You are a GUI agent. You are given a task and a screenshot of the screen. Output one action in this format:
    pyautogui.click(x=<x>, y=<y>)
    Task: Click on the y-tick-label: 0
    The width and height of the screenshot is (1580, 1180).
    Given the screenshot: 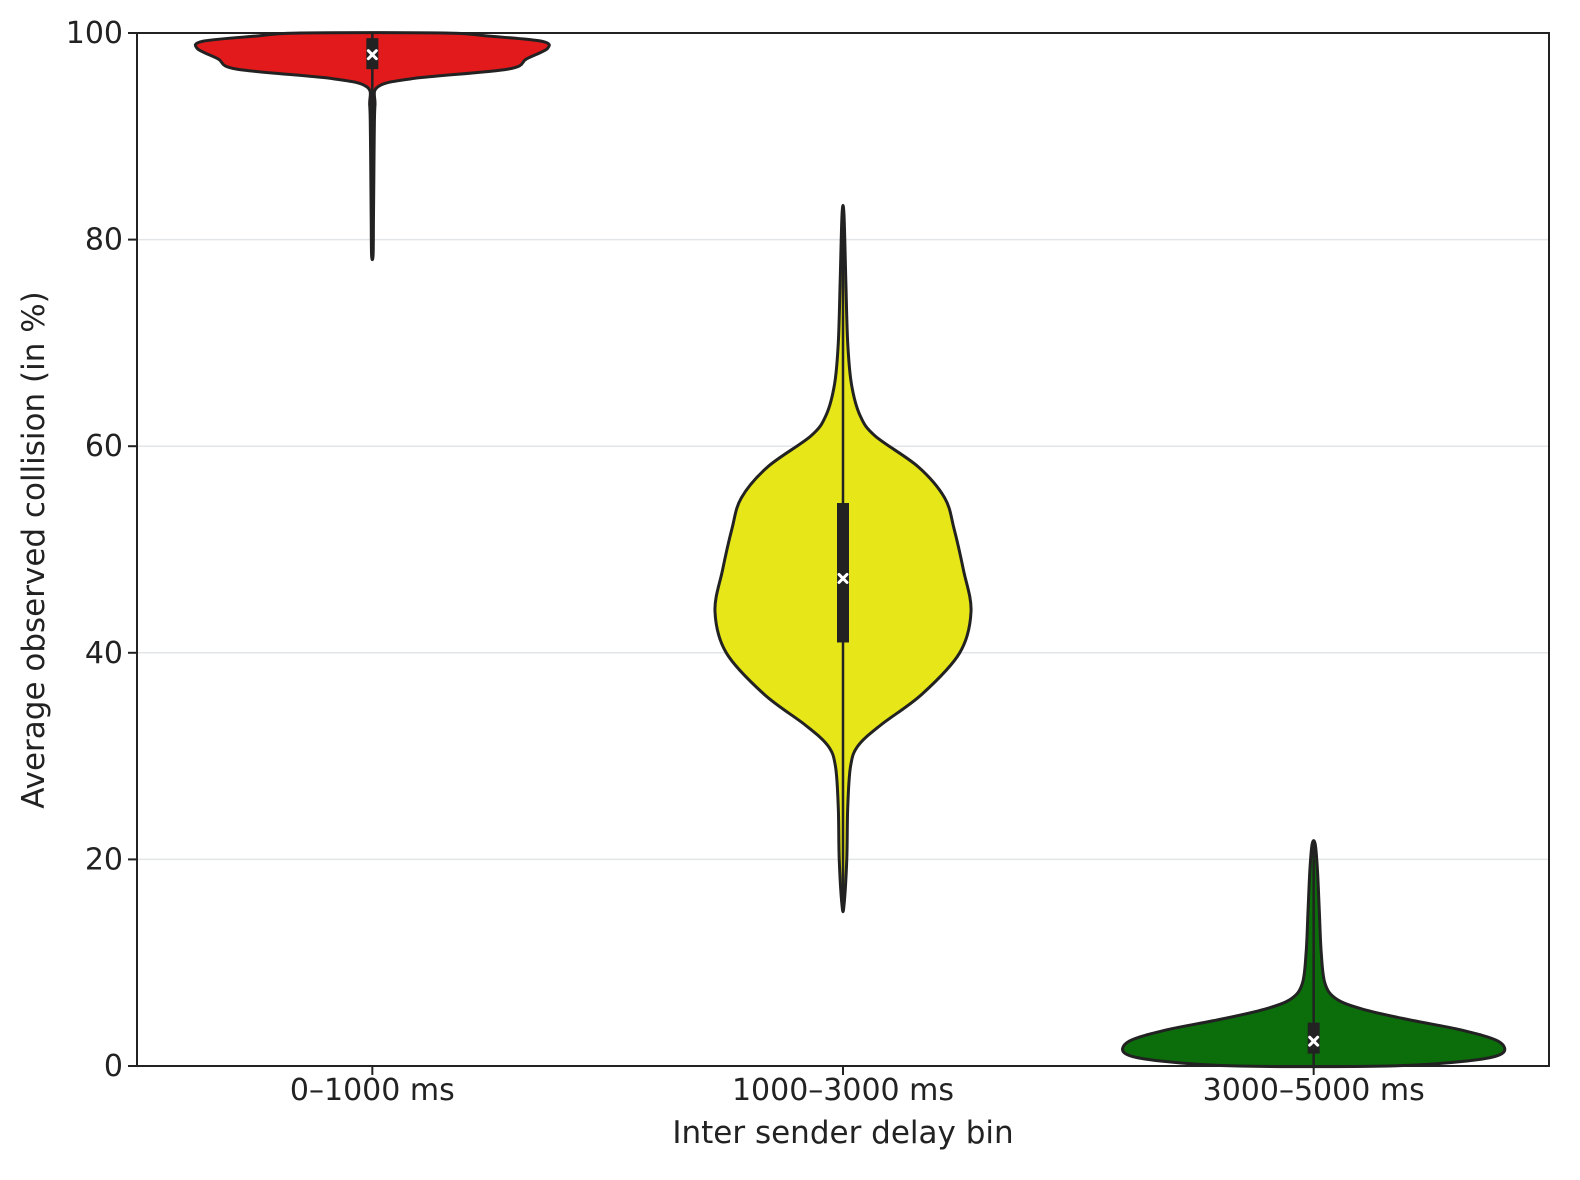 What is the action you would take?
    pyautogui.click(x=113, y=1066)
    